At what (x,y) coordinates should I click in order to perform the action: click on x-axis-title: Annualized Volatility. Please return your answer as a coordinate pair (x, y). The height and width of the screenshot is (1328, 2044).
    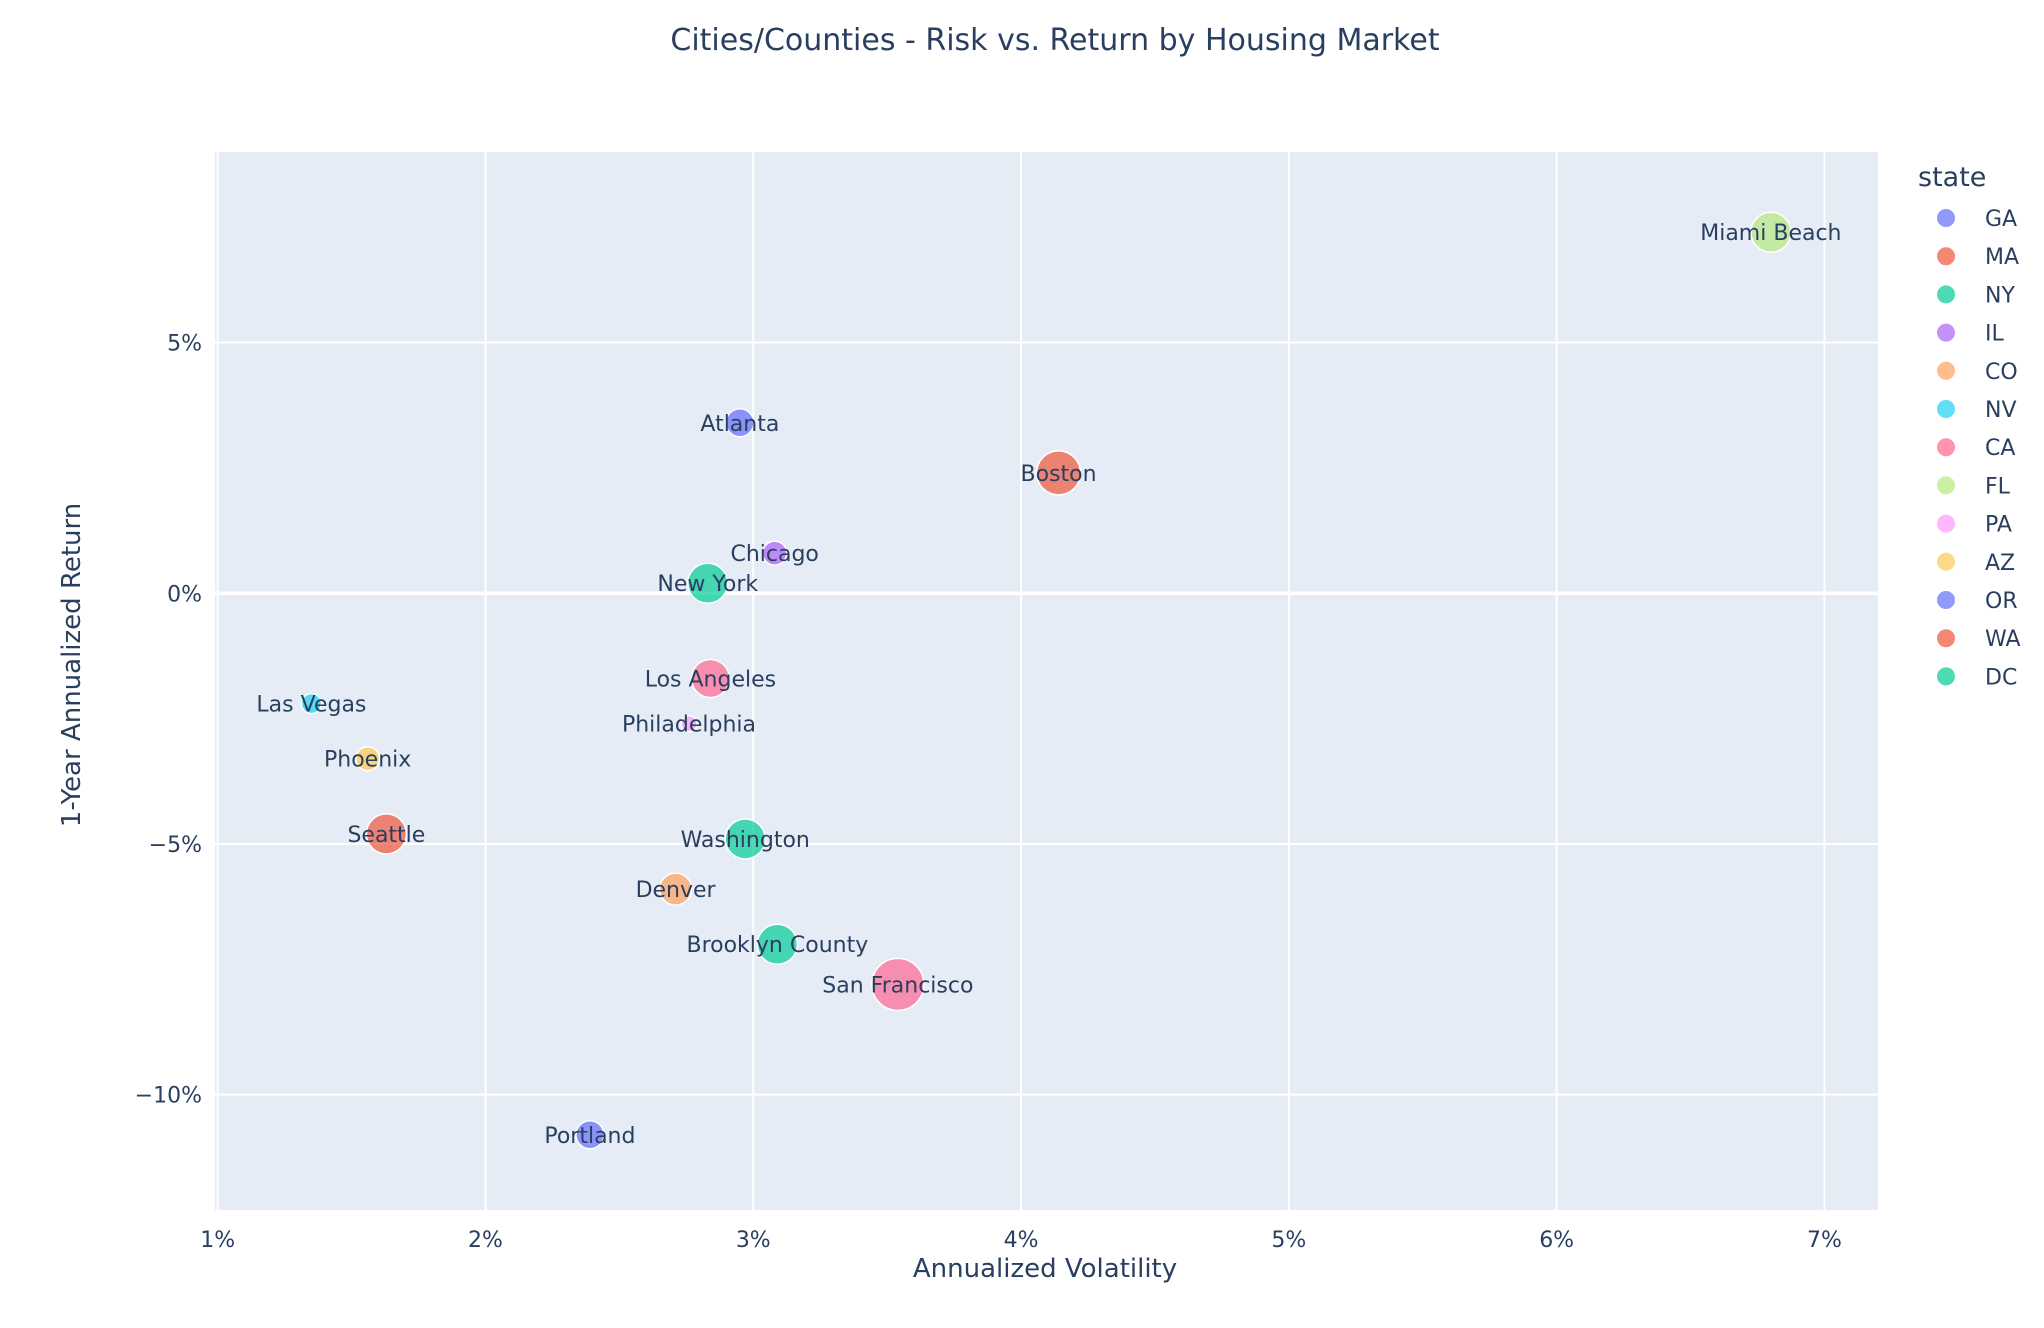
    Looking at the image, I should click on (1045, 1269).